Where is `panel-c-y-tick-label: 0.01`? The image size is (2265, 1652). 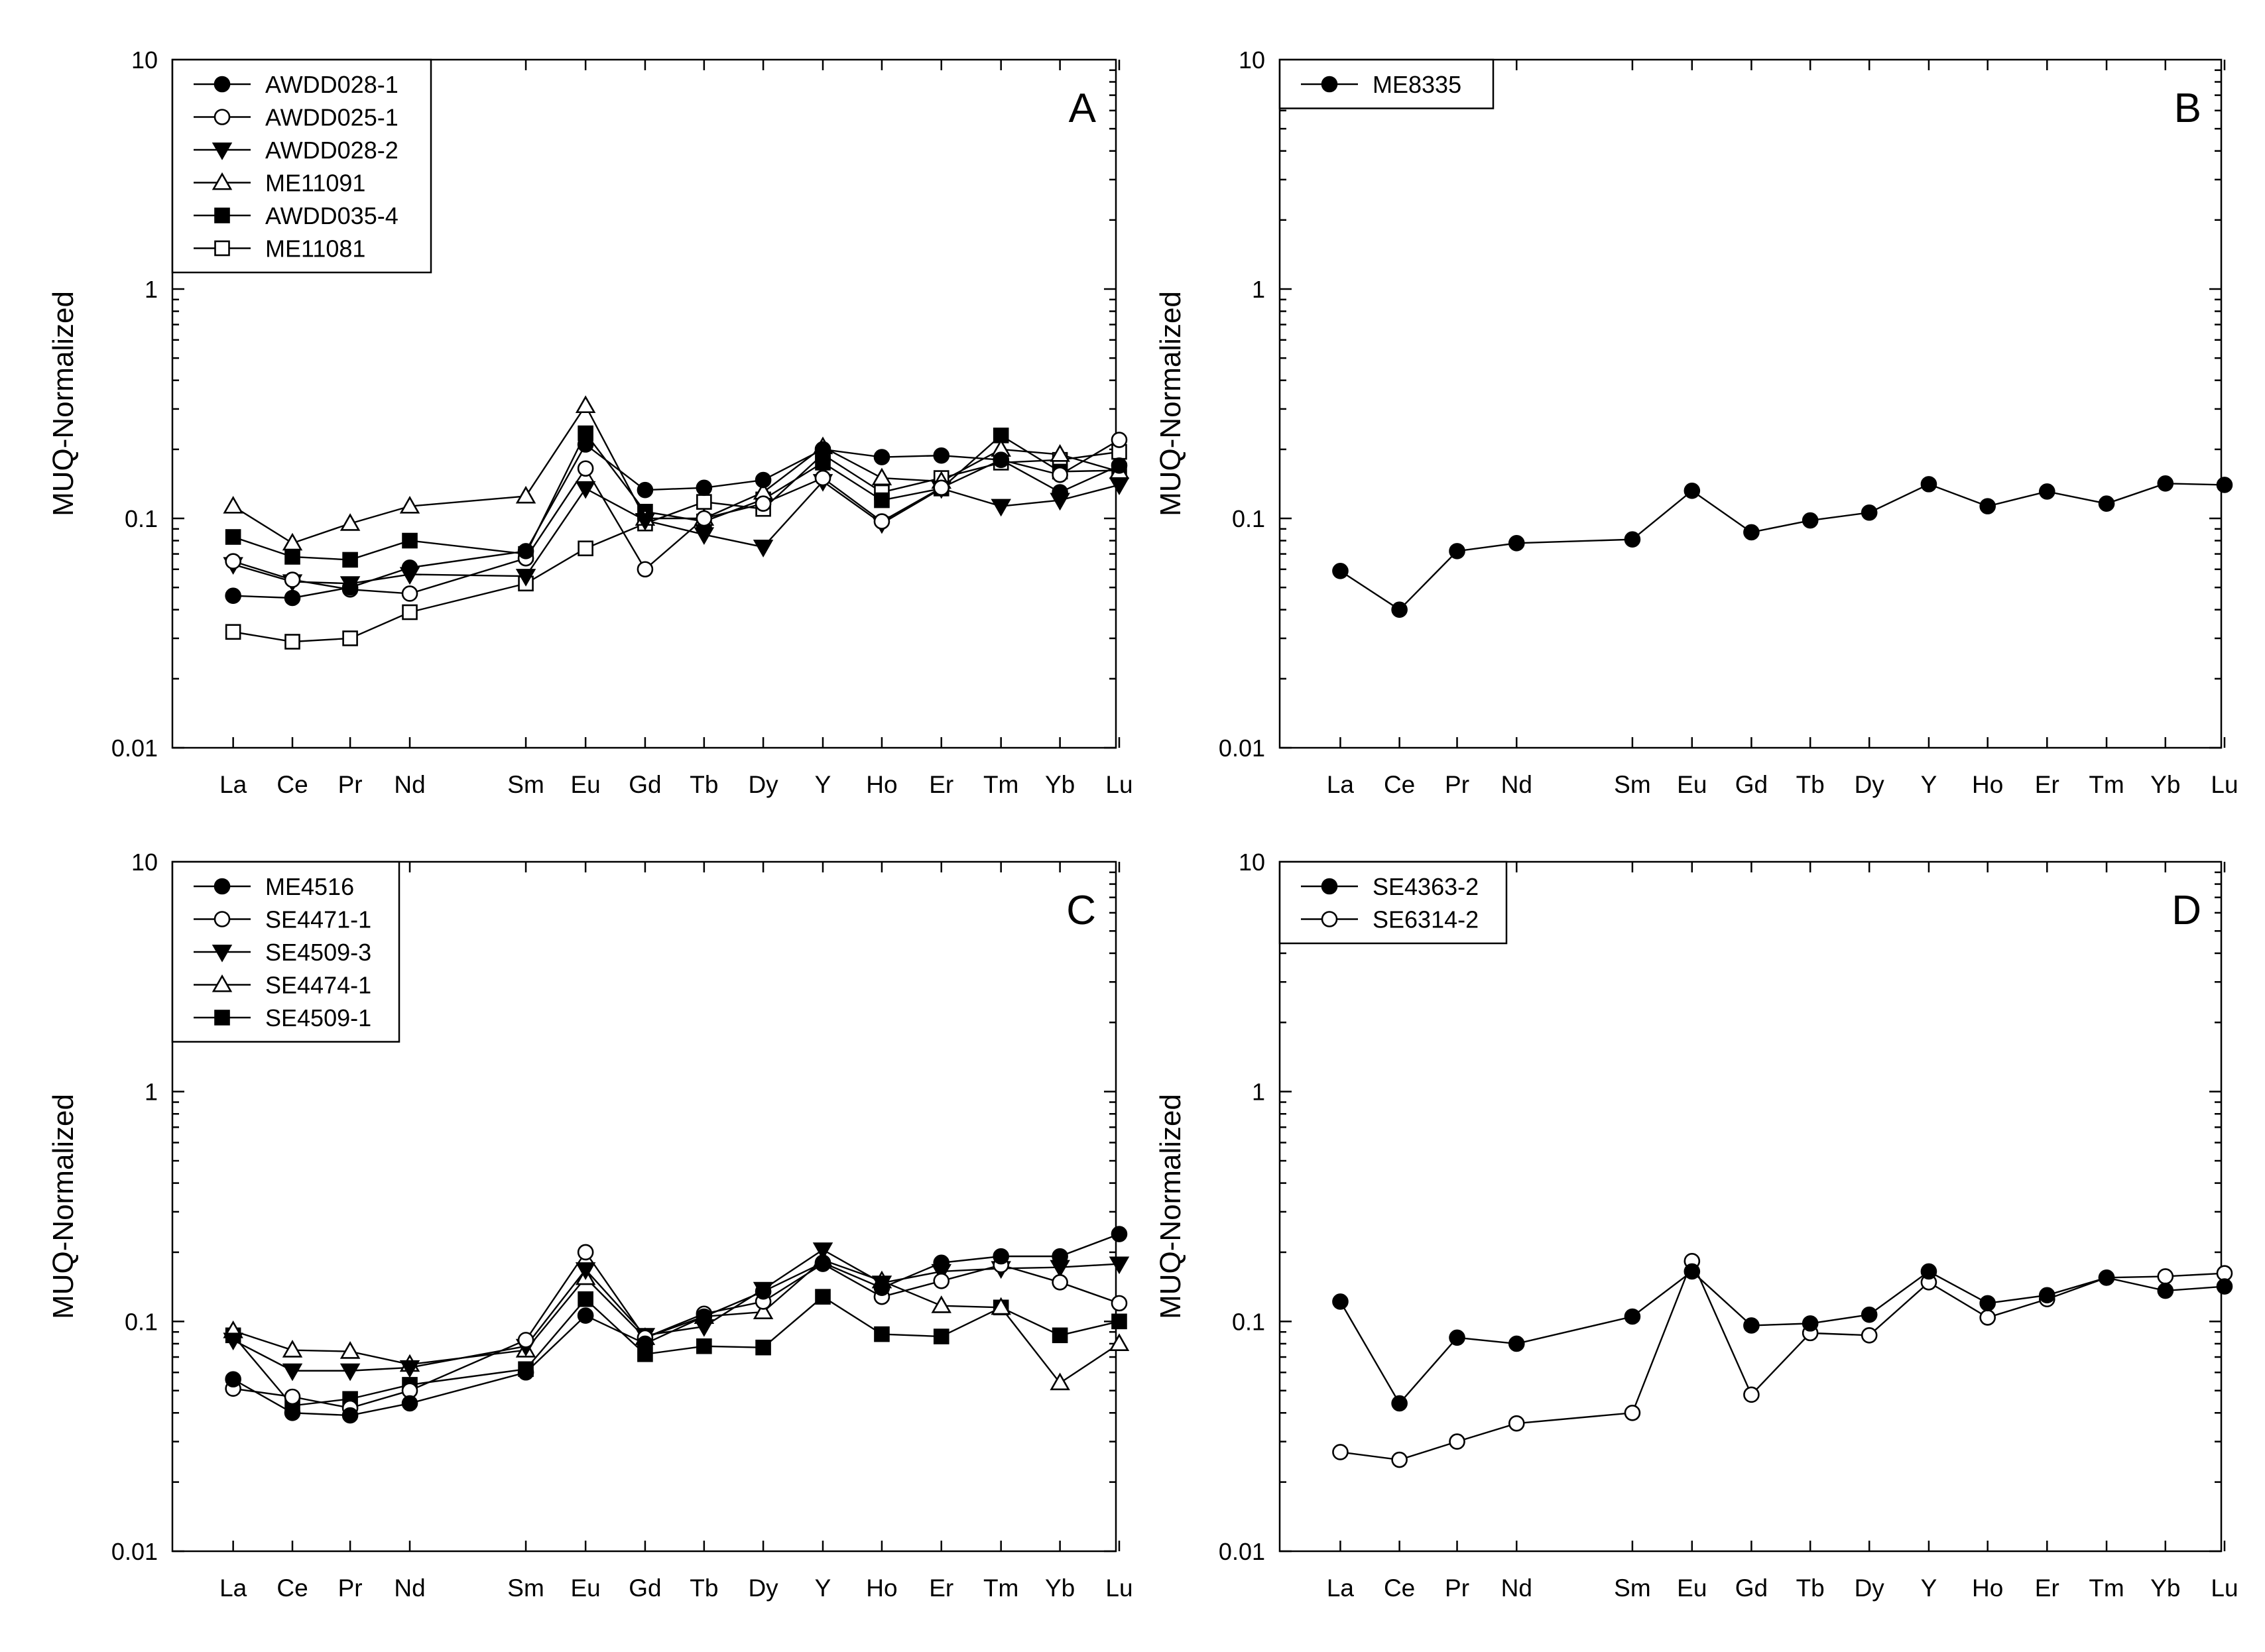 panel-c-y-tick-label: 0.01 is located at coordinates (134, 1551).